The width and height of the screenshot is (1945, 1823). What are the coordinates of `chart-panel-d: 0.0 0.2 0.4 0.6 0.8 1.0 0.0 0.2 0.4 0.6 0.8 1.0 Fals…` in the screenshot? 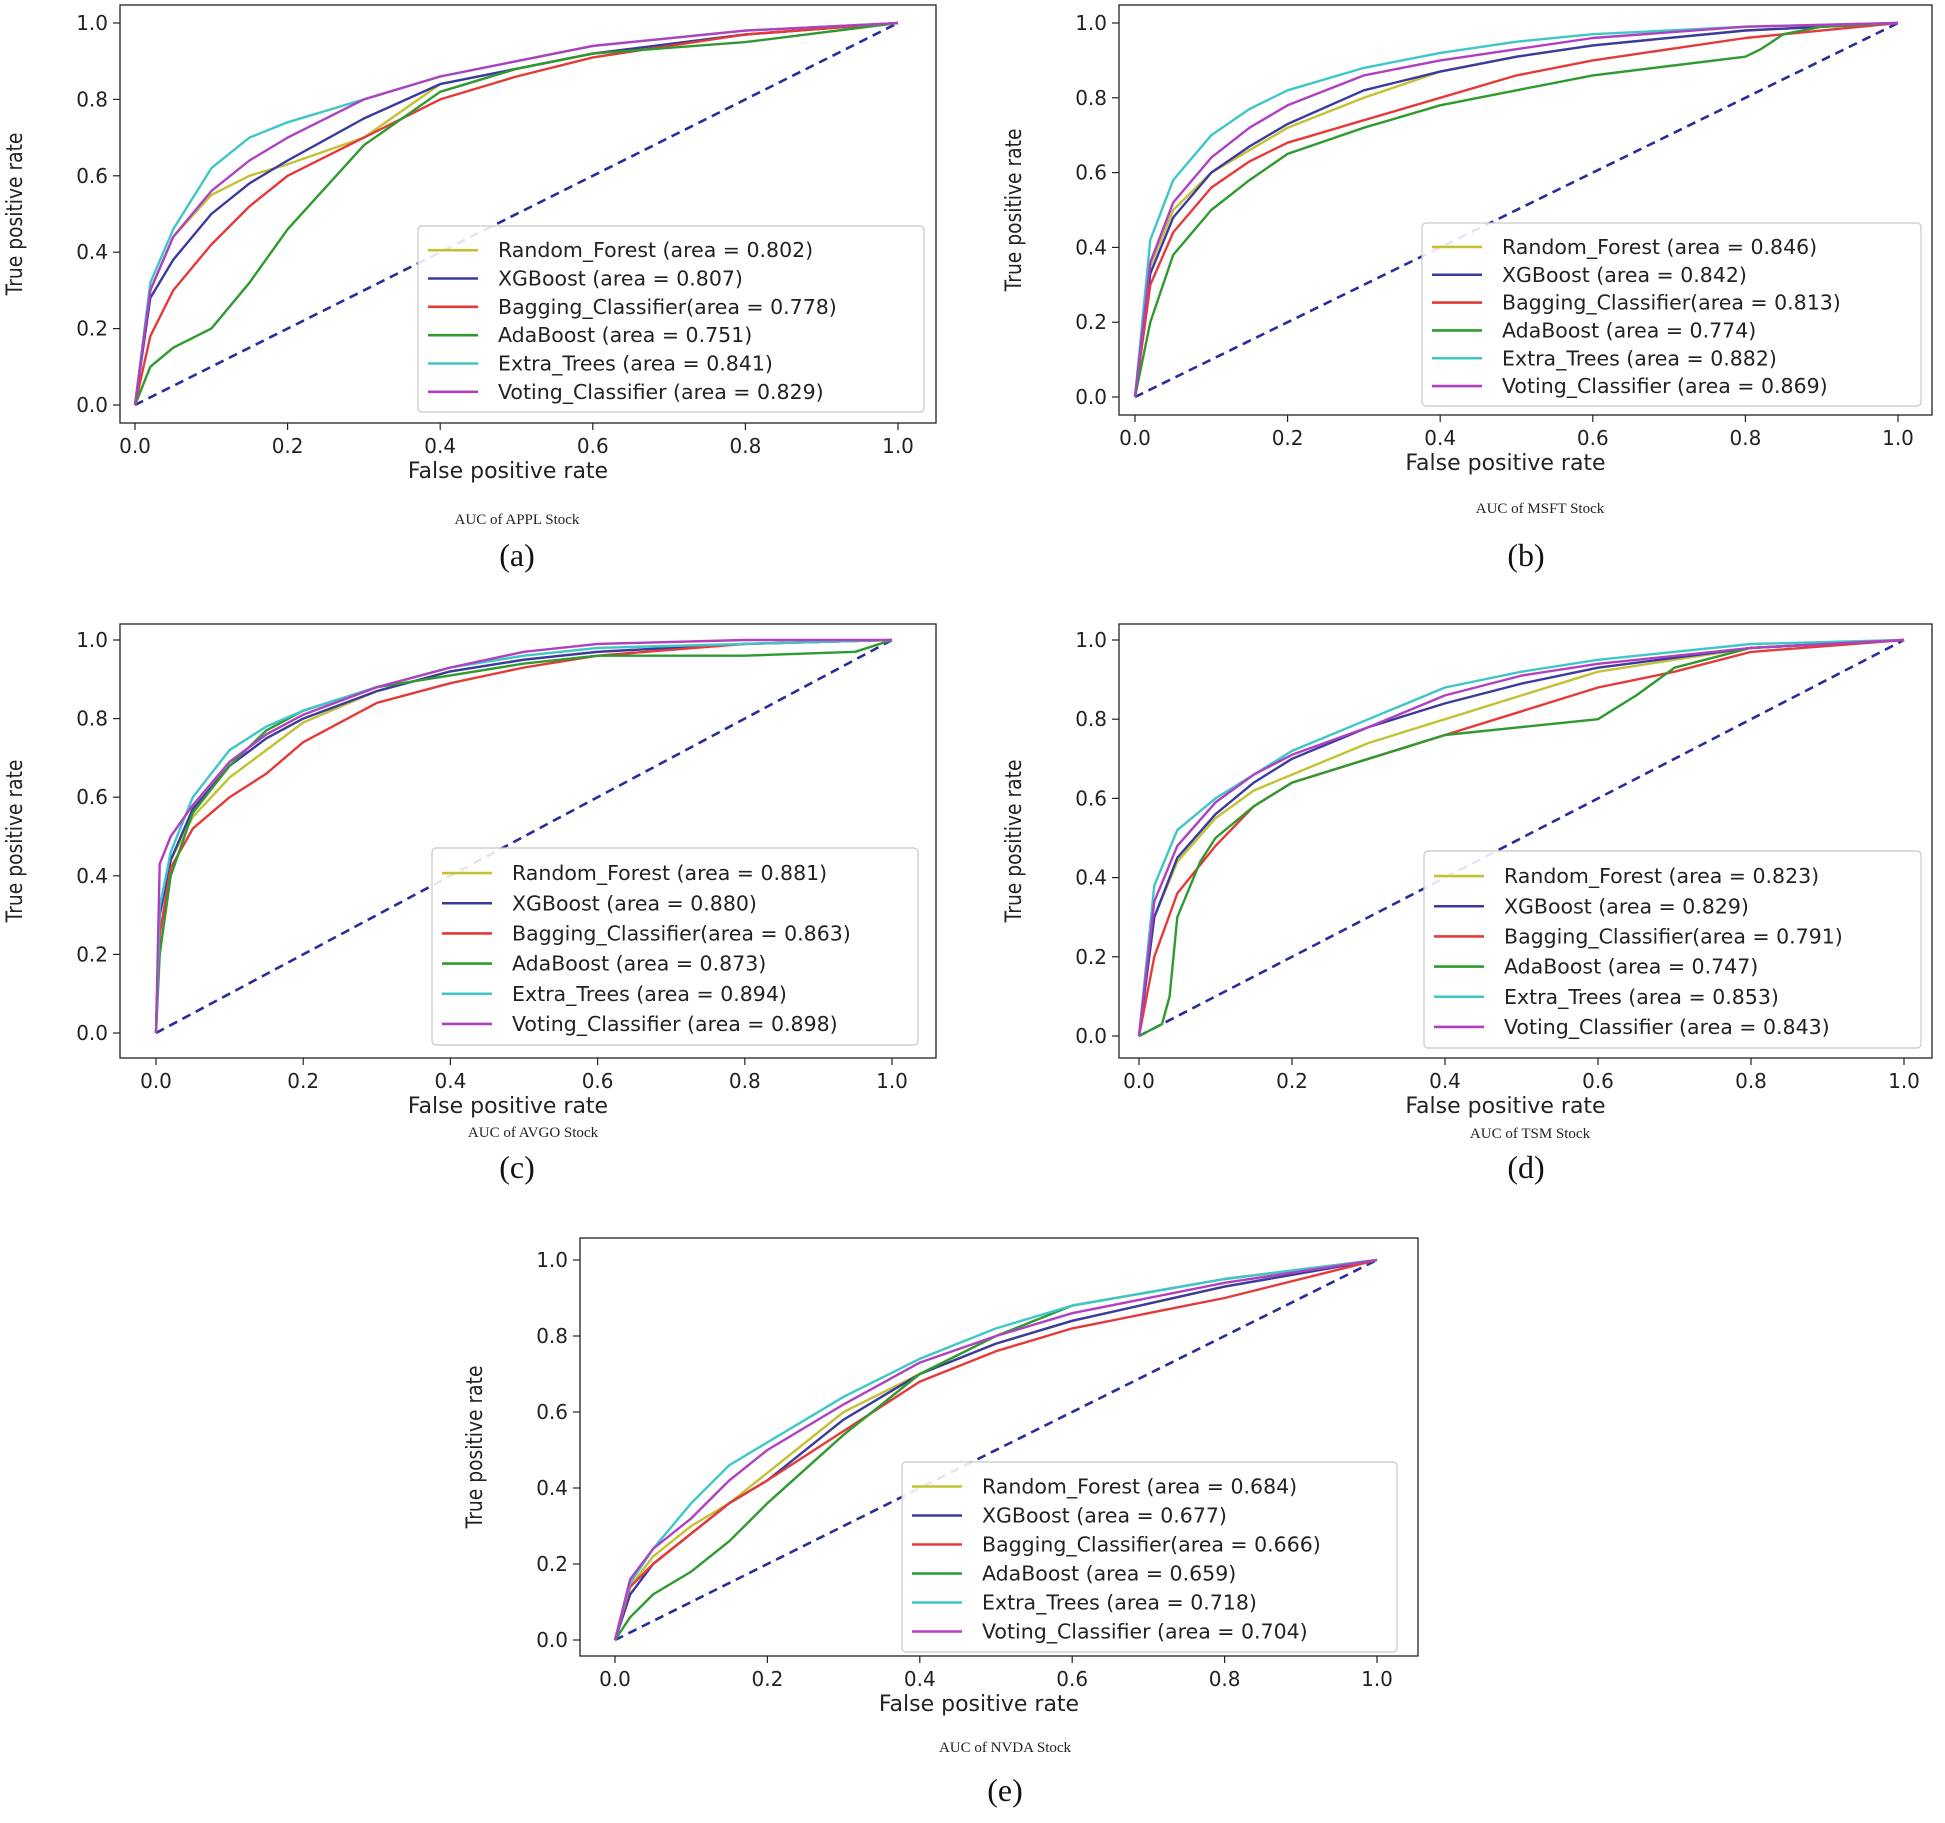 It's located at (1467, 904).